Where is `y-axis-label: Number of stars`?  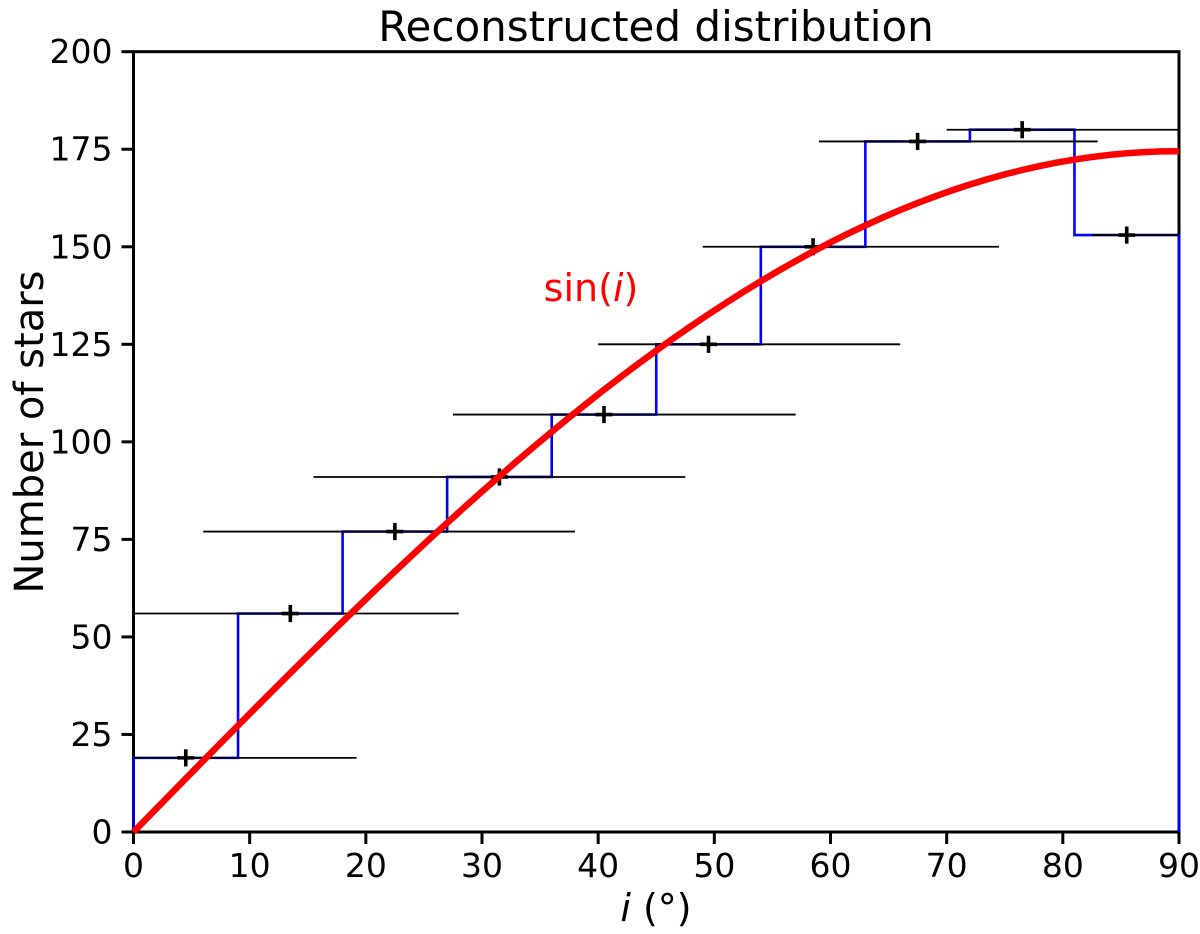 y-axis-label: Number of stars is located at coordinates (30, 432).